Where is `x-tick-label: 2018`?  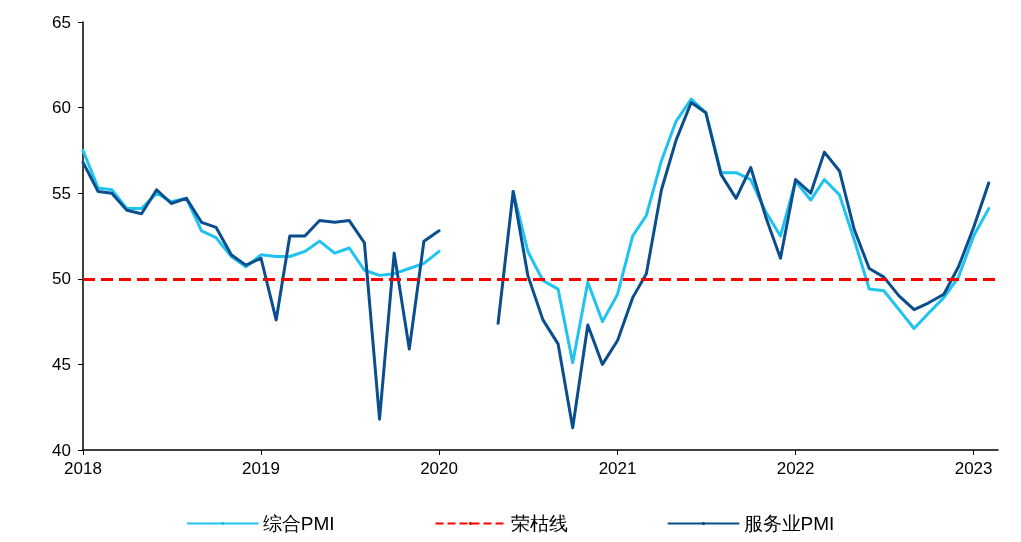
x-tick-label: 2018 is located at coordinates (83, 468).